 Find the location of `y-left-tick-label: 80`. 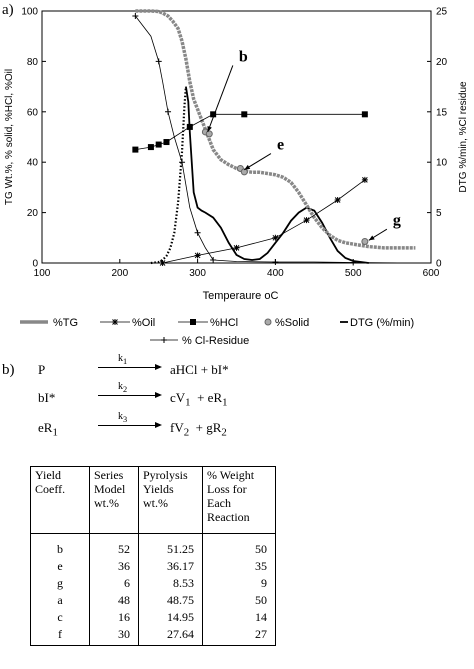

y-left-tick-label: 80 is located at coordinates (33, 62).